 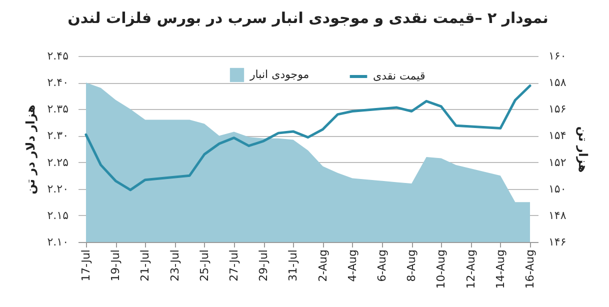 What do you see at coordinates (86, 266) in the screenshot?
I see `x-tick-label: 17-Jul` at bounding box center [86, 266].